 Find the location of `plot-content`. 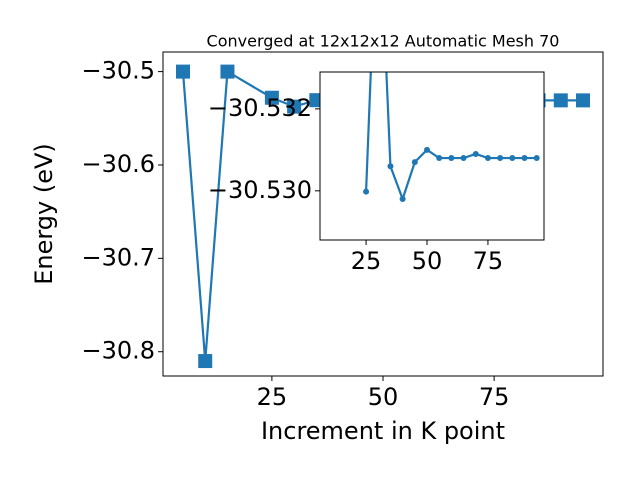

plot-content is located at coordinates (451, 137).